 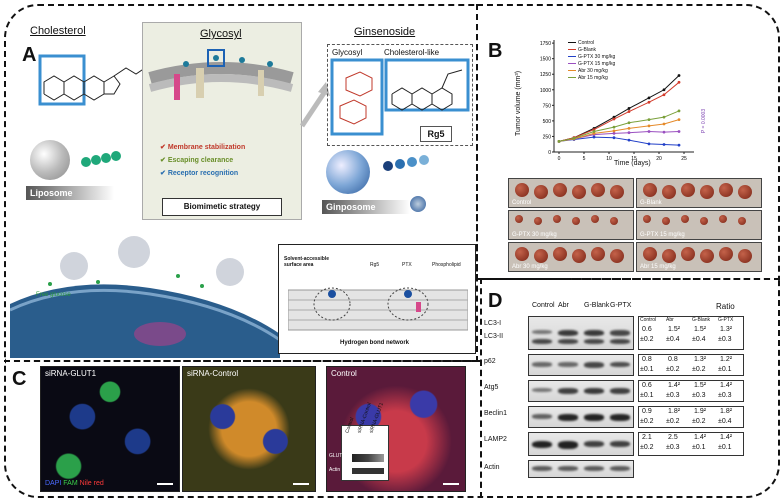 What do you see at coordinates (70, 193) in the screenshot?
I see `liposome-label: Liposome` at bounding box center [70, 193].